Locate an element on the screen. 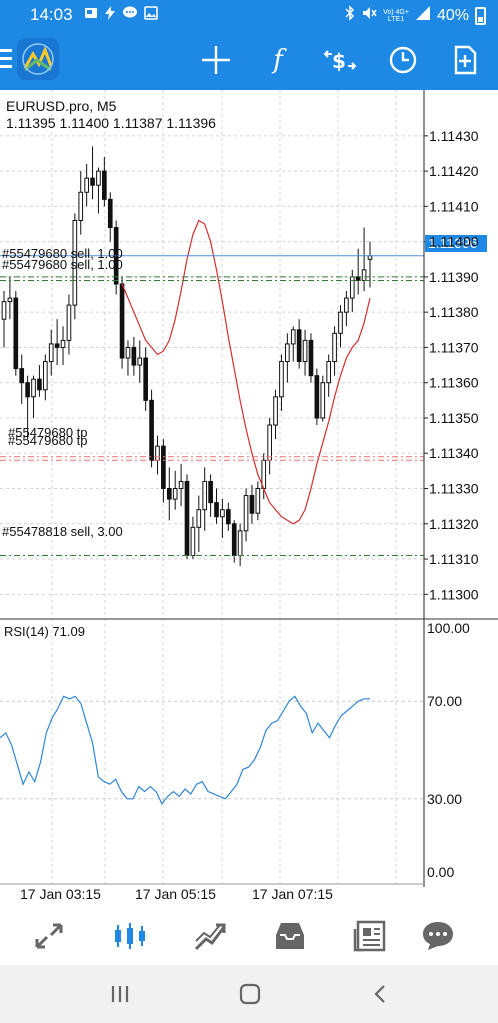 The width and height of the screenshot is (498, 1023). trade-icon: $ is located at coordinates (340, 60).